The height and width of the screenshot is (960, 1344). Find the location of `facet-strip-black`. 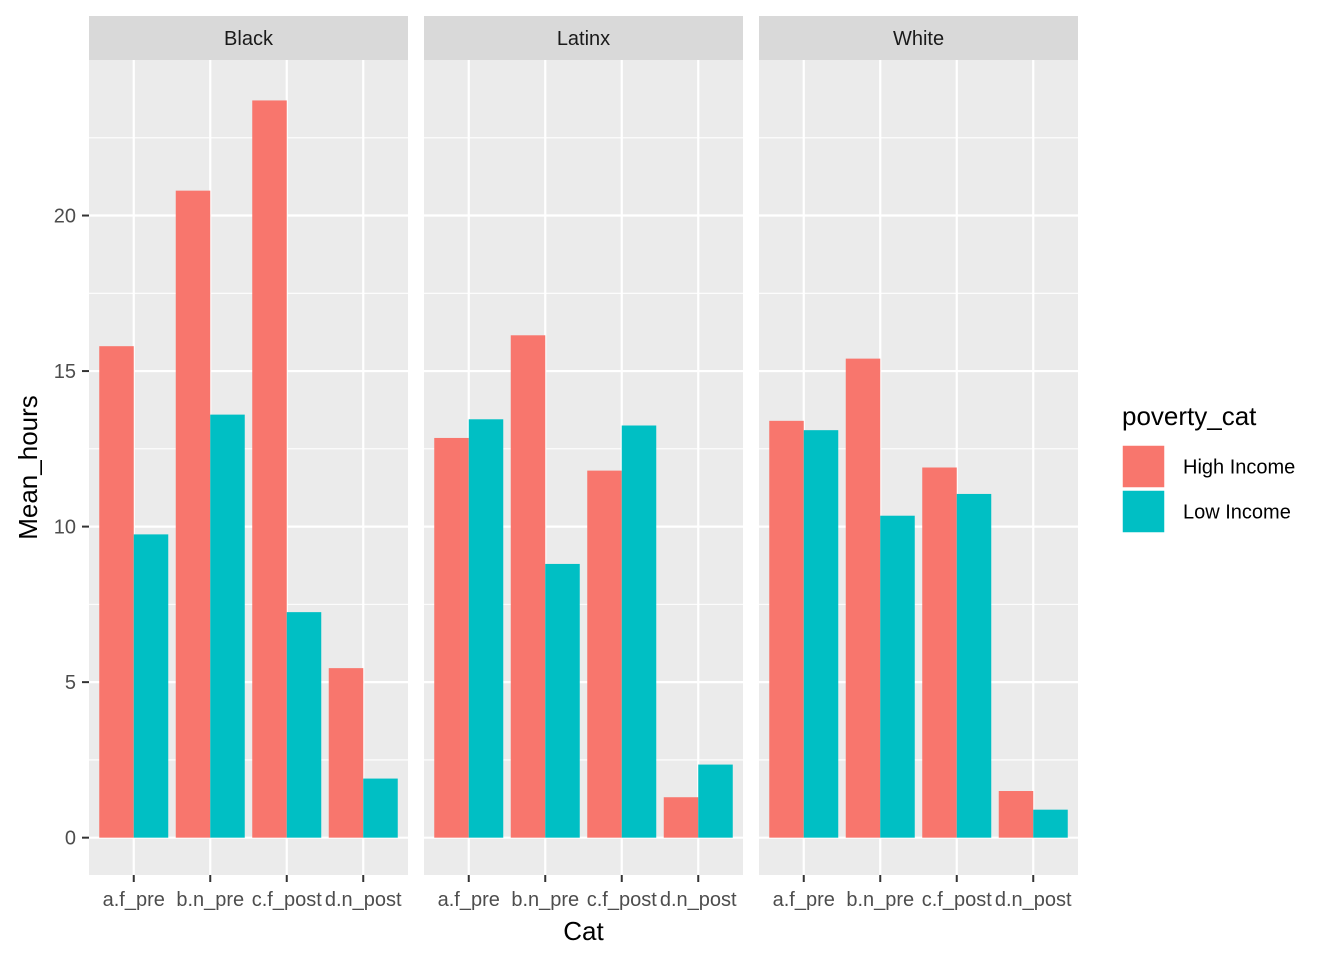

facet-strip-black is located at coordinates (248, 38).